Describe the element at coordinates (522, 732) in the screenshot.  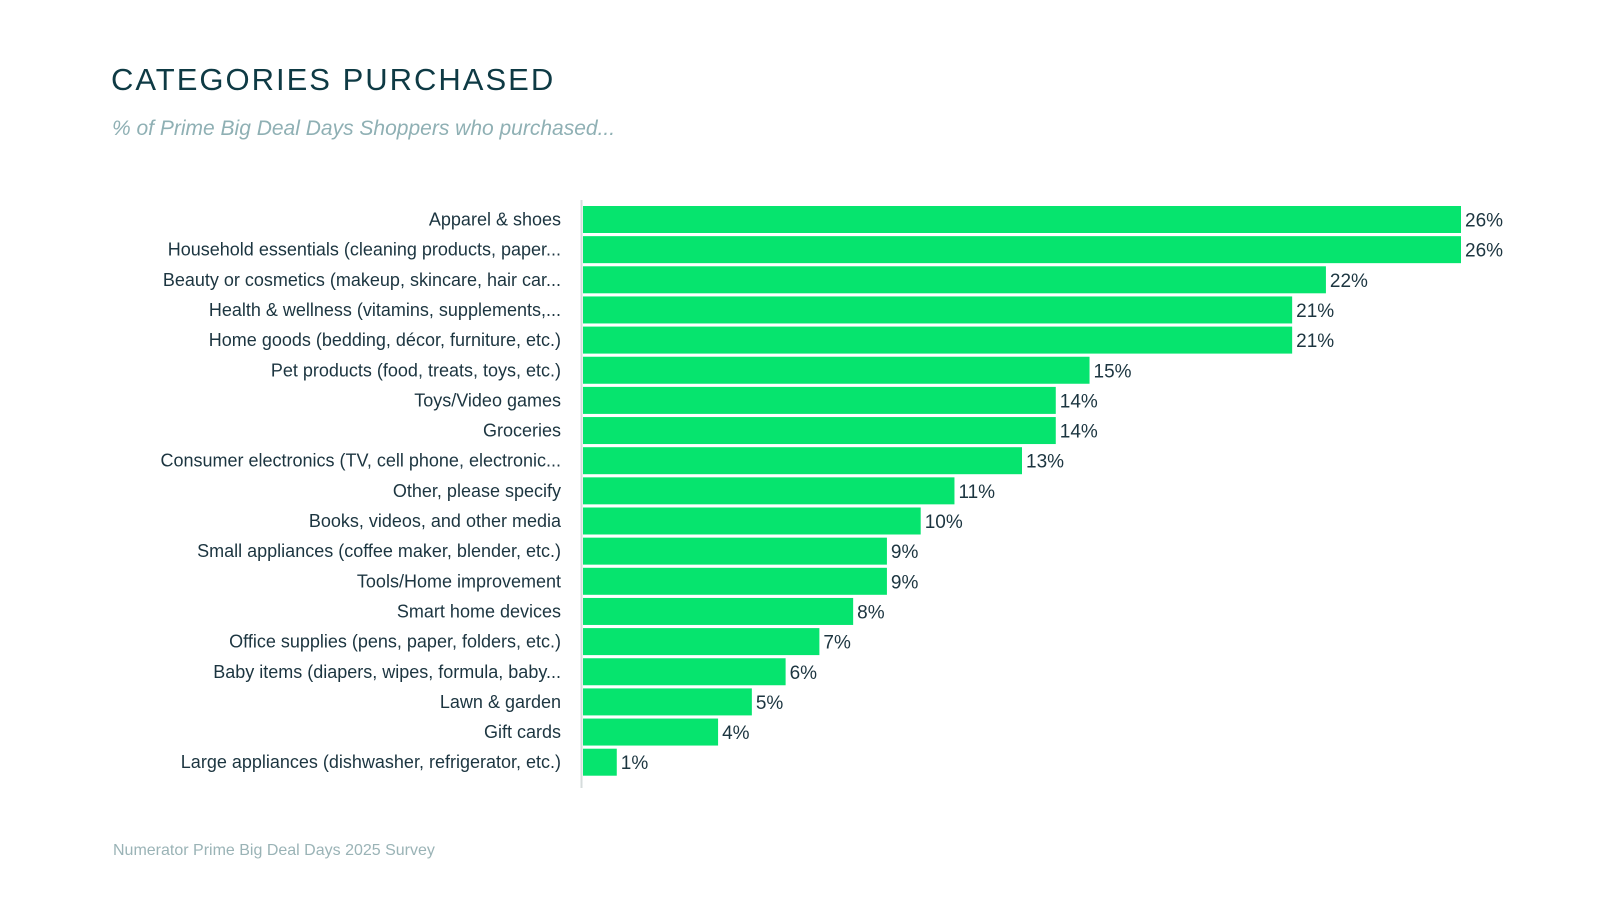
I see `category-label: Gift cards` at that location.